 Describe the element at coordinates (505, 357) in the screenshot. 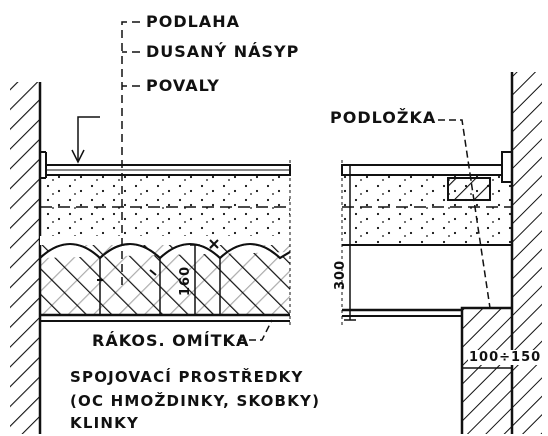

I see `dimension-bearing: 100÷150` at that location.